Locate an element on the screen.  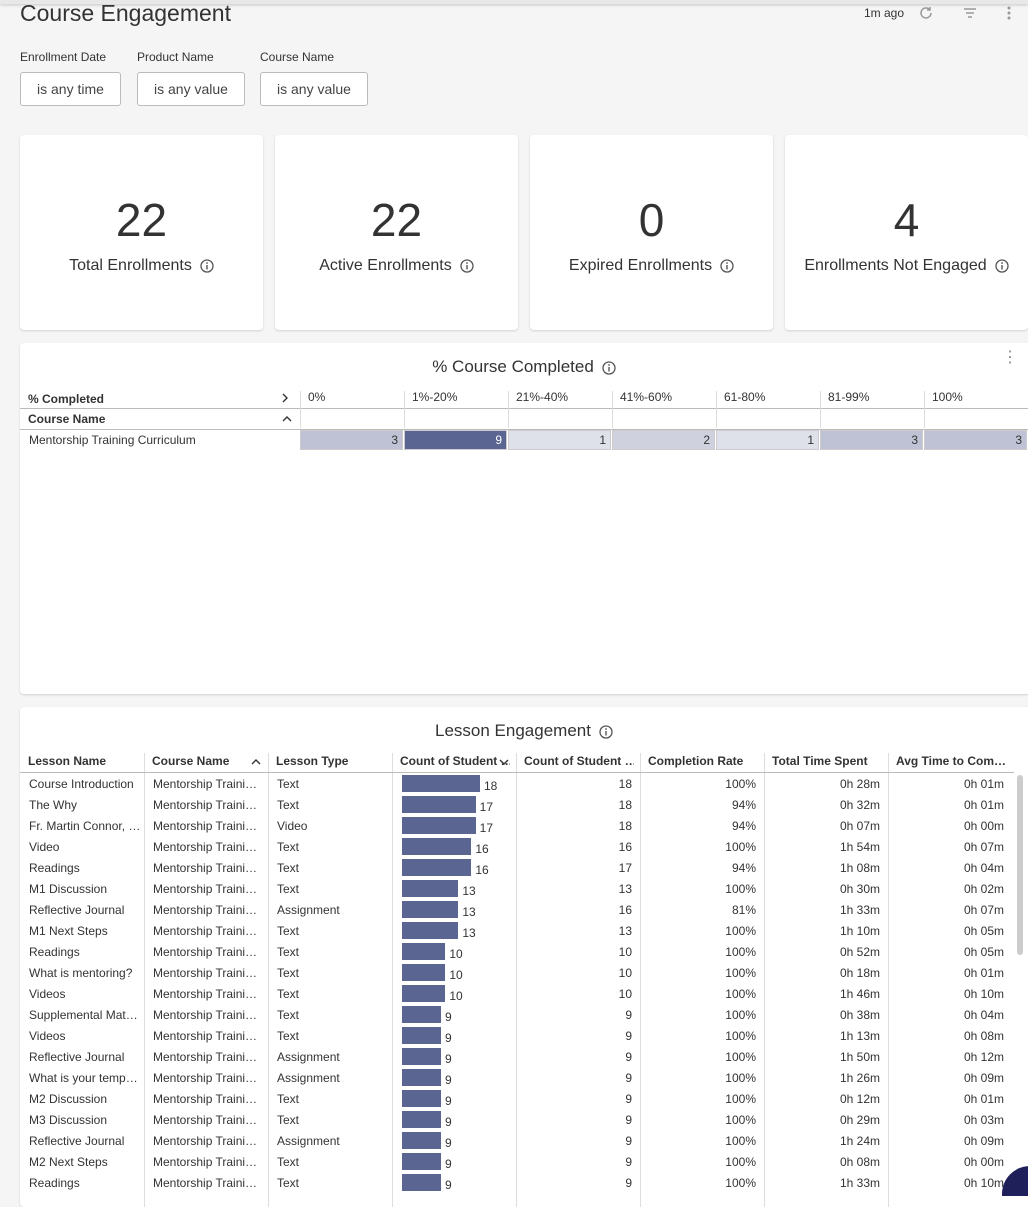
table-cell: Assignment is located at coordinates (308, 1078).